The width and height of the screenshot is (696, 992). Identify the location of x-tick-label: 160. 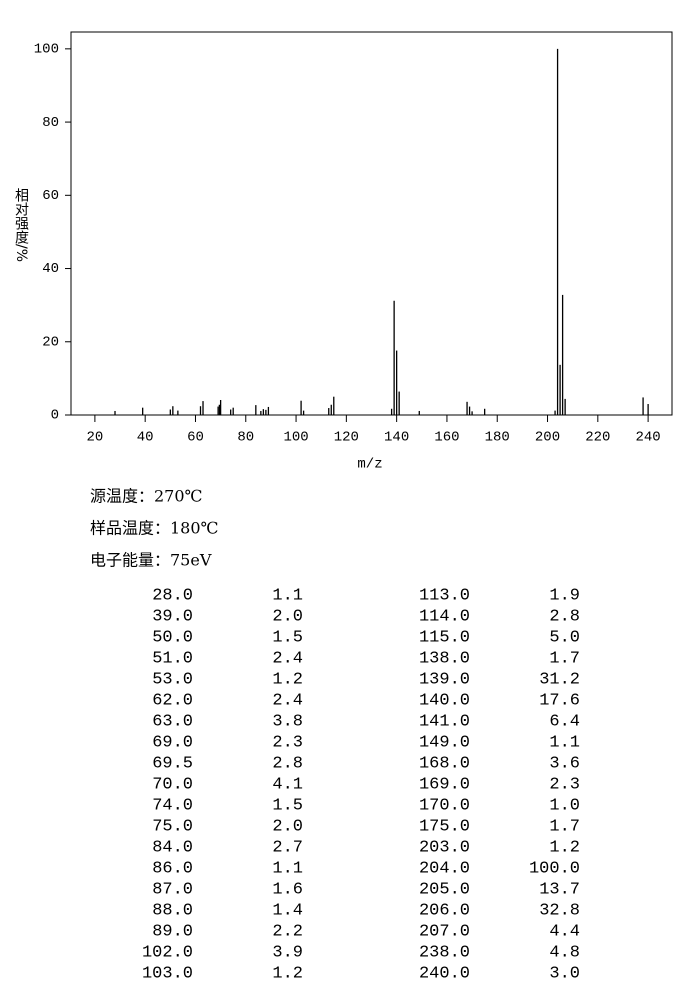
(446, 438).